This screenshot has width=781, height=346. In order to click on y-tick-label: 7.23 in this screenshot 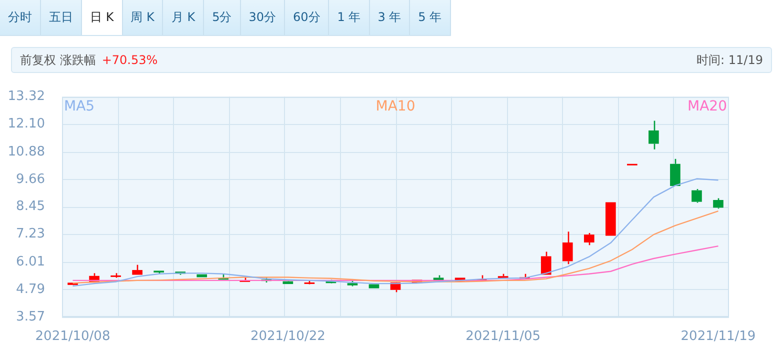, I will do `click(30, 234)`.